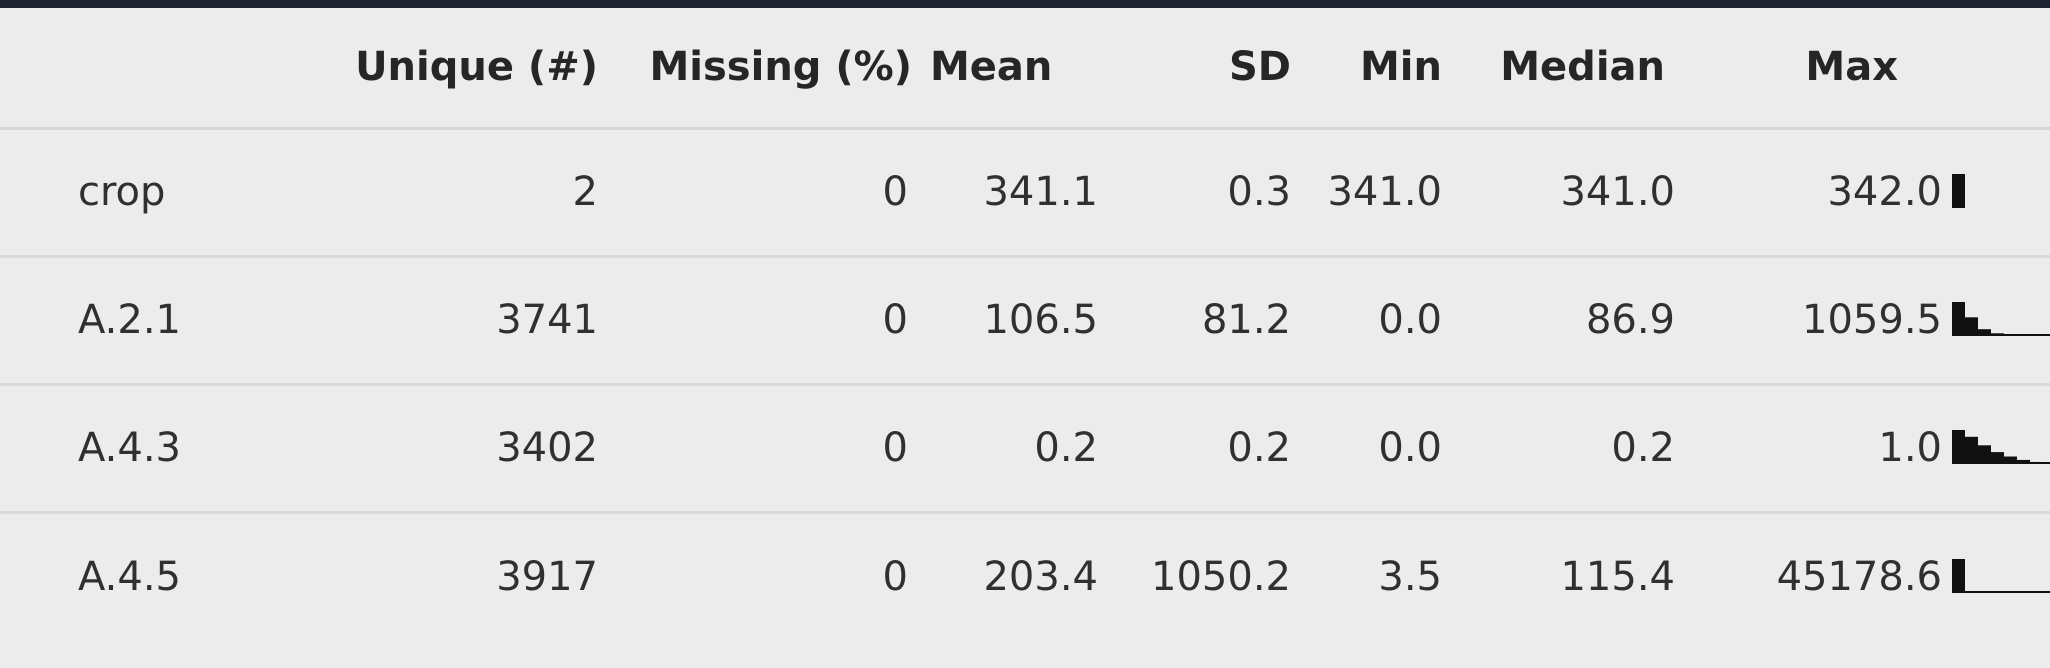 Image resolution: width=2050 pixels, height=668 pixels. Describe the element at coordinates (1815, 69) in the screenshot. I see `header-max: Max` at that location.